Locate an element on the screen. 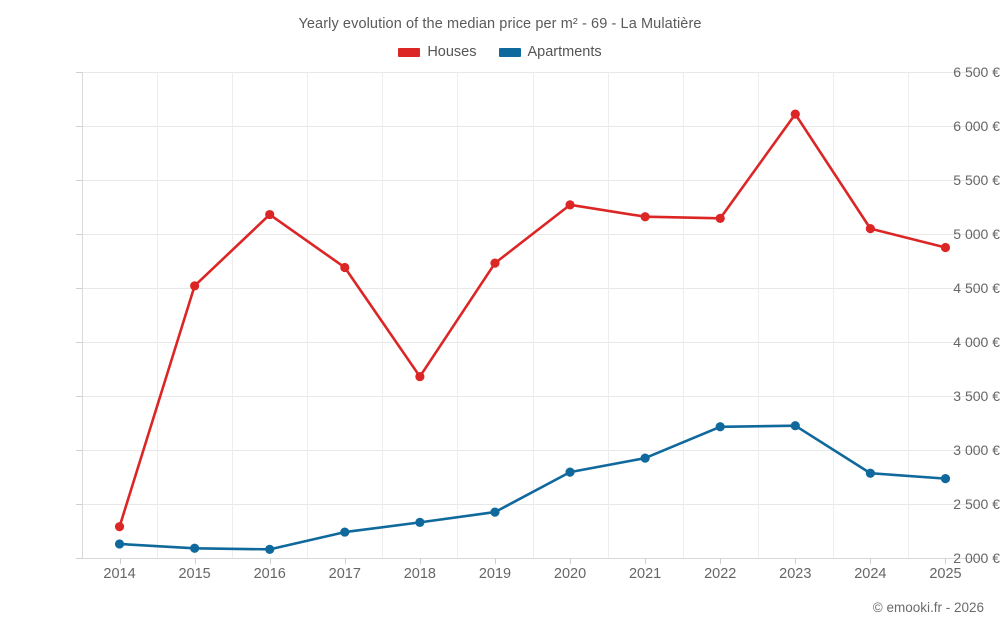 The height and width of the screenshot is (625, 1000). x-axis-tick-label: 2022 is located at coordinates (720, 574).